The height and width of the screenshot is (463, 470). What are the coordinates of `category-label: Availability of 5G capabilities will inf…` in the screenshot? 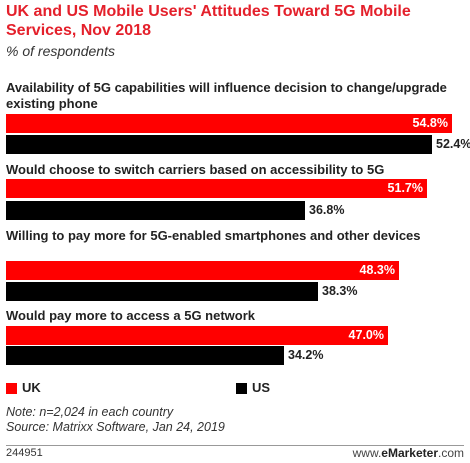 It's located at (226, 95).